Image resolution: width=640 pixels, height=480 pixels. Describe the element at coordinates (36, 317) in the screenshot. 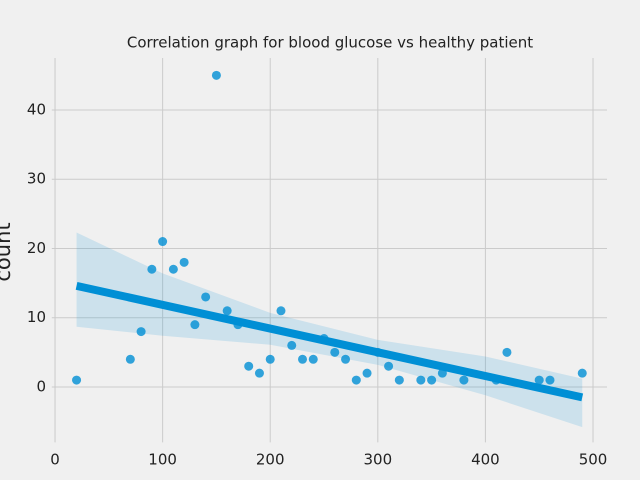

I see `y-tick-label: 10` at that location.